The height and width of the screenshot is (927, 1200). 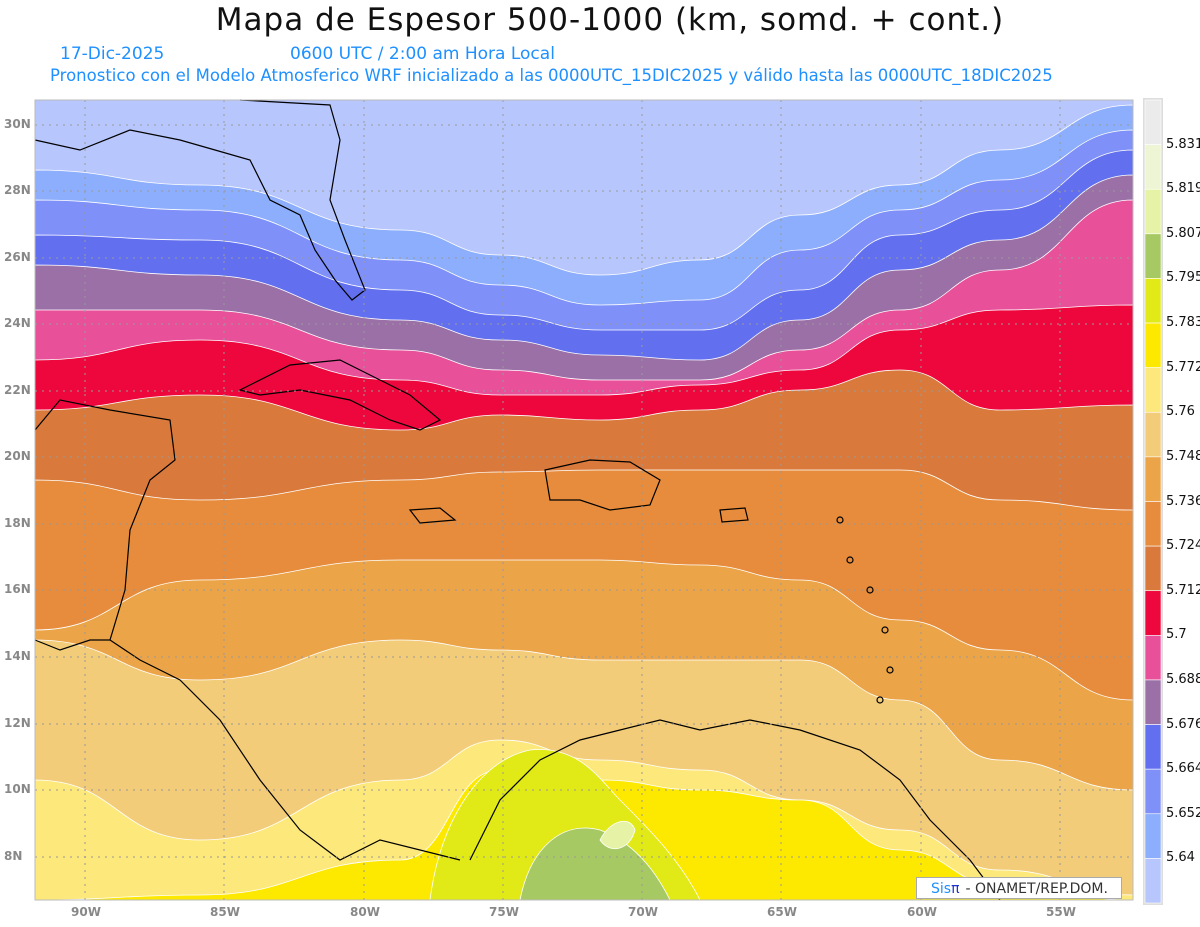 I want to click on colorbar-label: 5.7, so click(x=1176, y=635).